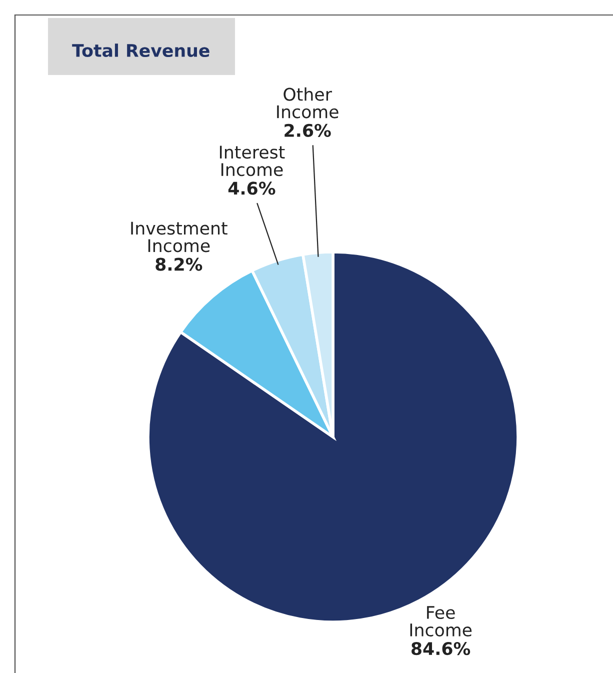 The image size is (613, 673). Describe the element at coordinates (252, 161) in the screenshot. I see `slice-label: Interest Income` at that location.